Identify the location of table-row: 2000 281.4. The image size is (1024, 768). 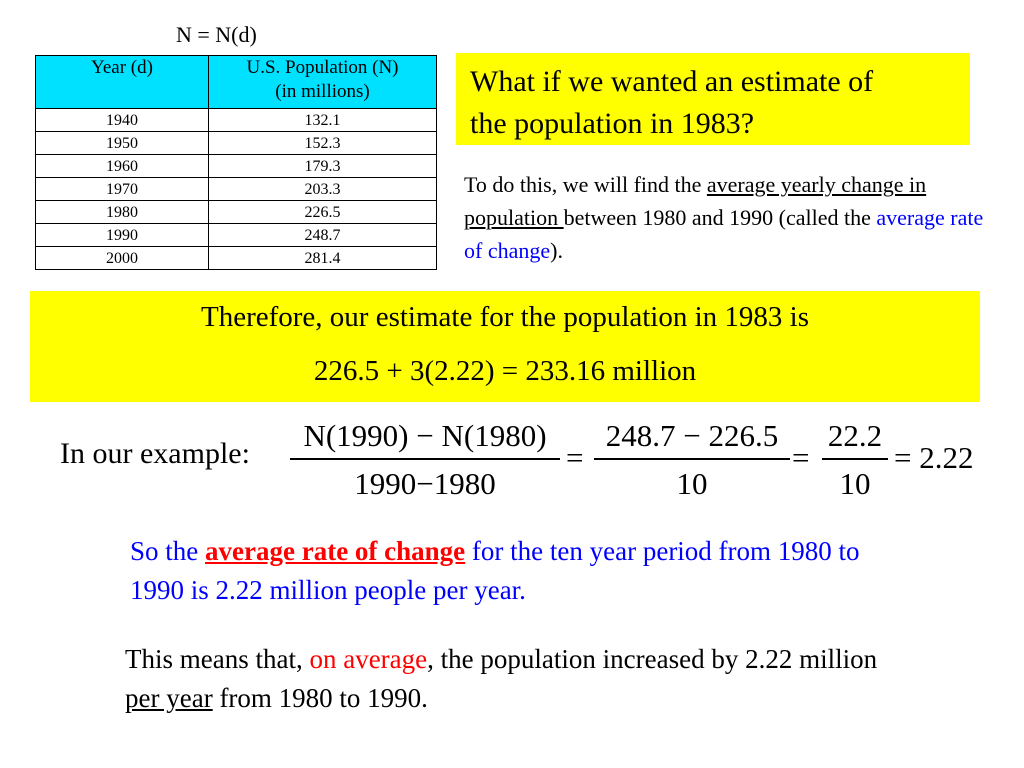
(236, 258).